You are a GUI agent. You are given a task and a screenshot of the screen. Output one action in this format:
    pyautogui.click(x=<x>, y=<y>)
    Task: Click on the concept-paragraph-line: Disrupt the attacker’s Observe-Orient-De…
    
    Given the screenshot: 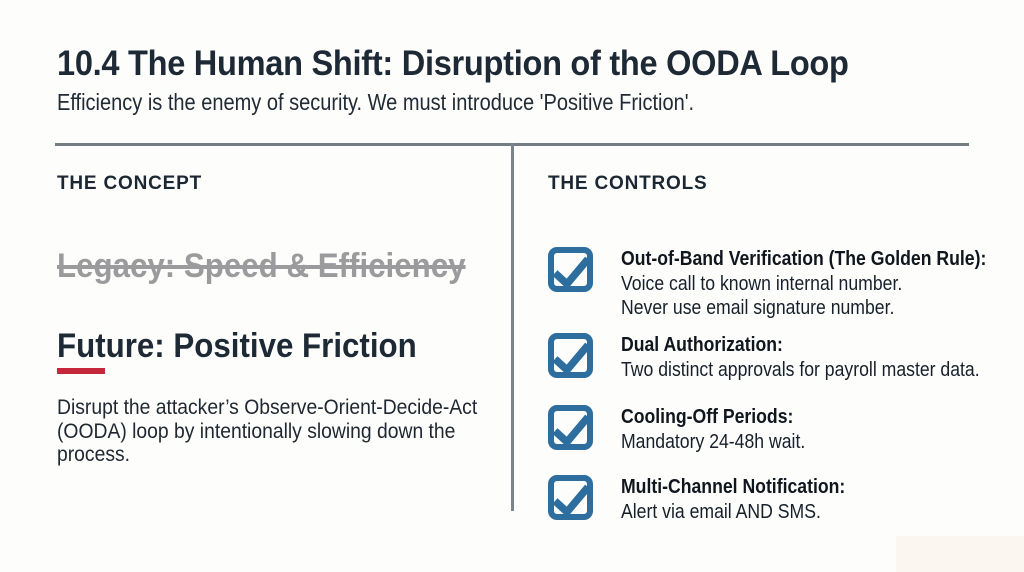 What is the action you would take?
    pyautogui.click(x=267, y=407)
    